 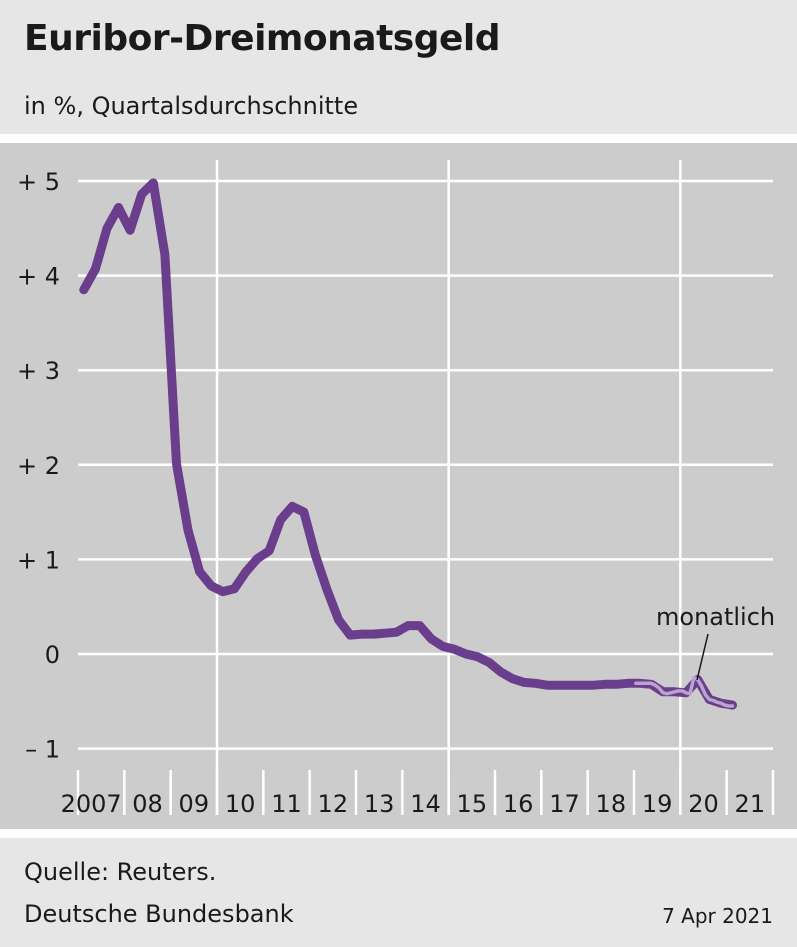 I want to click on x-tick-label: 2007, so click(x=91, y=804).